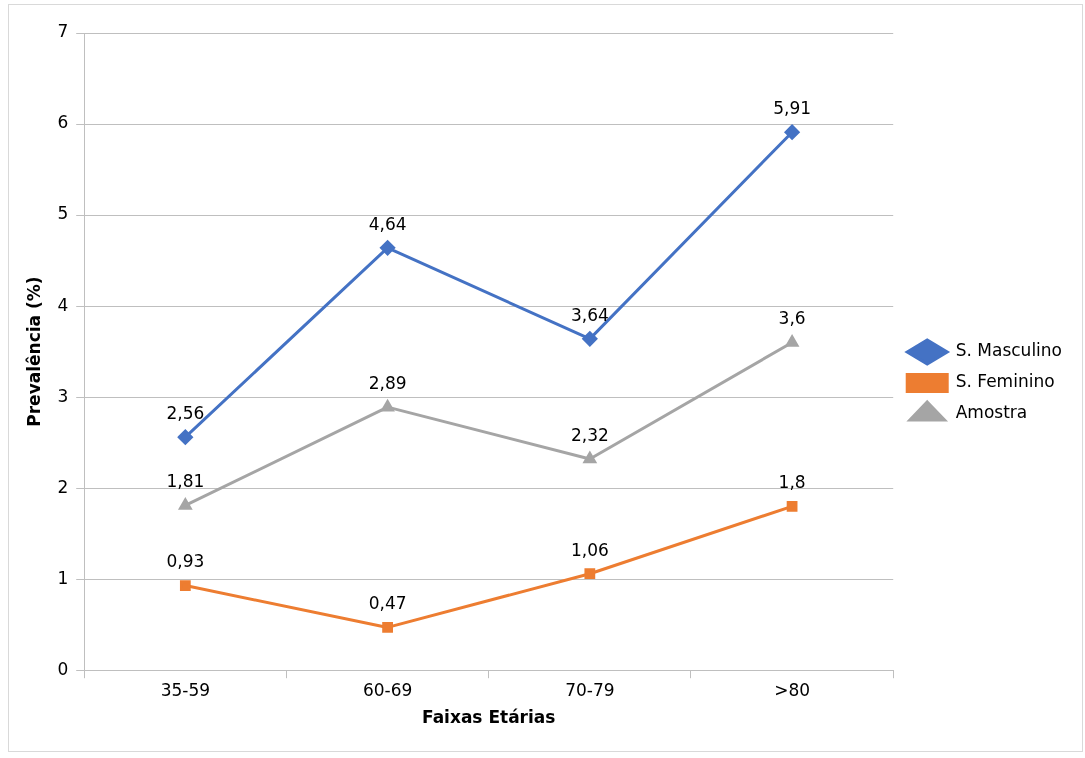  What do you see at coordinates (63, 122) in the screenshot?
I see `y-tick-label: 6` at bounding box center [63, 122].